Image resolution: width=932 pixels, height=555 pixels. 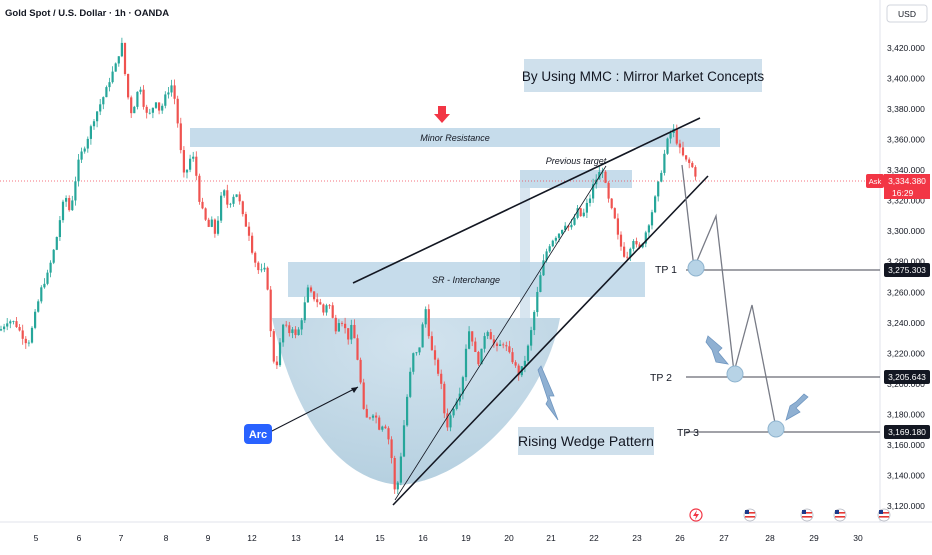 I want to click on tp2-label: TP 2, so click(x=661, y=378).